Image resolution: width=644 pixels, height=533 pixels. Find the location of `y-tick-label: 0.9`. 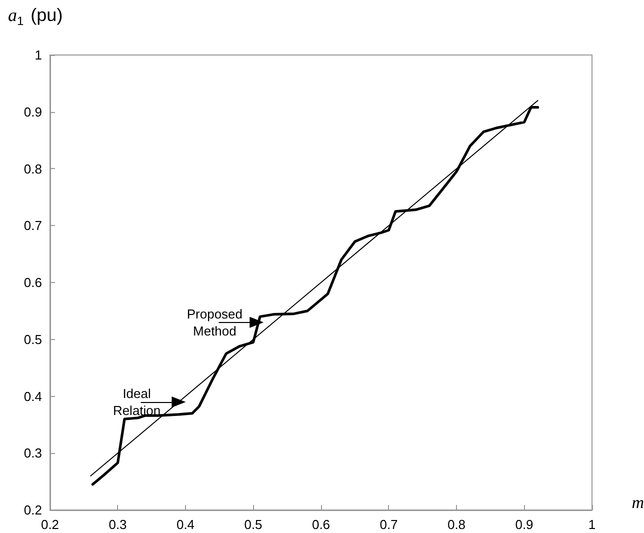

y-tick-label: 0.9 is located at coordinates (33, 112).